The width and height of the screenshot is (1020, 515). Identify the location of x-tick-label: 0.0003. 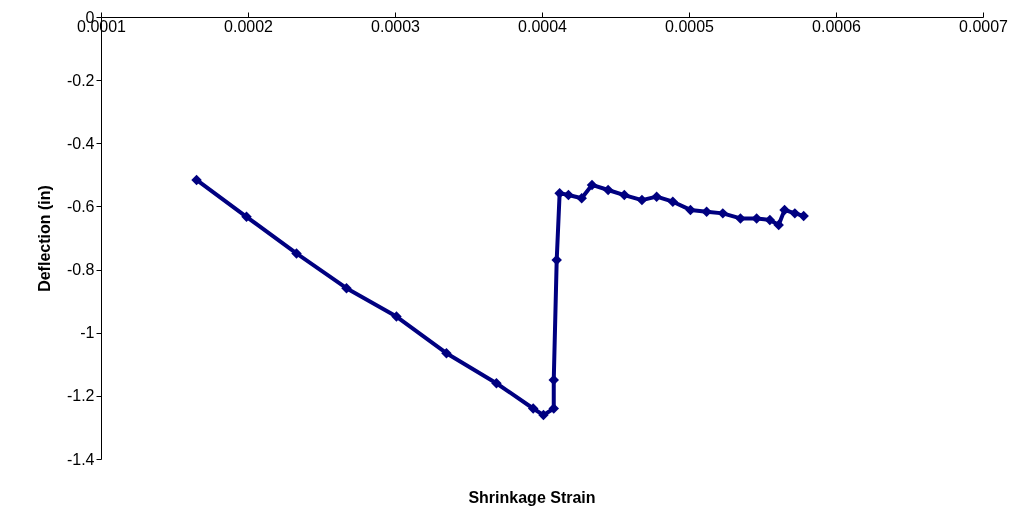
(396, 26).